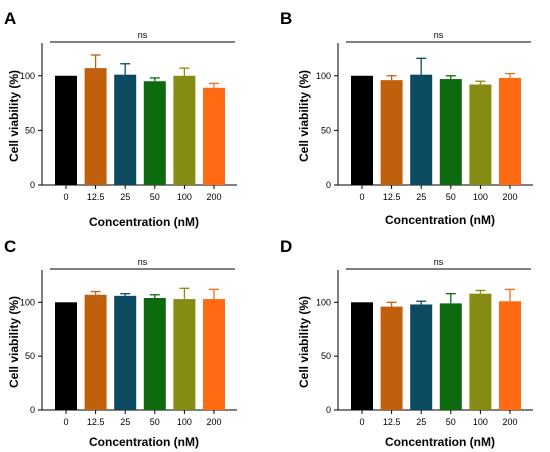 The height and width of the screenshot is (452, 550). What do you see at coordinates (286, 18) in the screenshot?
I see `panel-letter: B` at bounding box center [286, 18].